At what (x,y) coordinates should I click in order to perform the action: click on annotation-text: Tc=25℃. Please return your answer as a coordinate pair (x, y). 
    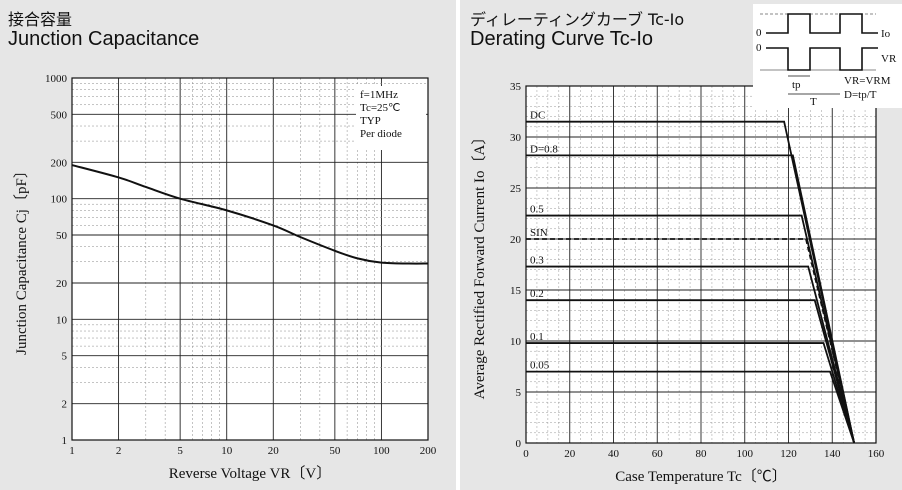
    Looking at the image, I should click on (380, 108).